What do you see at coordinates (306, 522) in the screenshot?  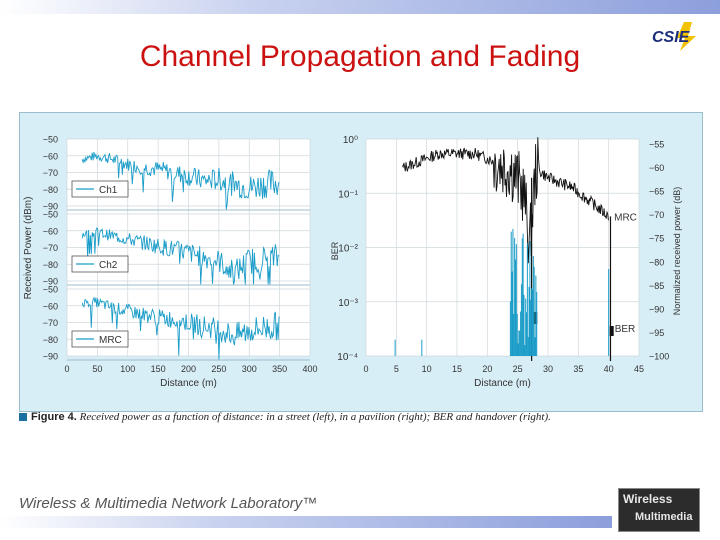 I see `bottom-gradient-bar` at bounding box center [306, 522].